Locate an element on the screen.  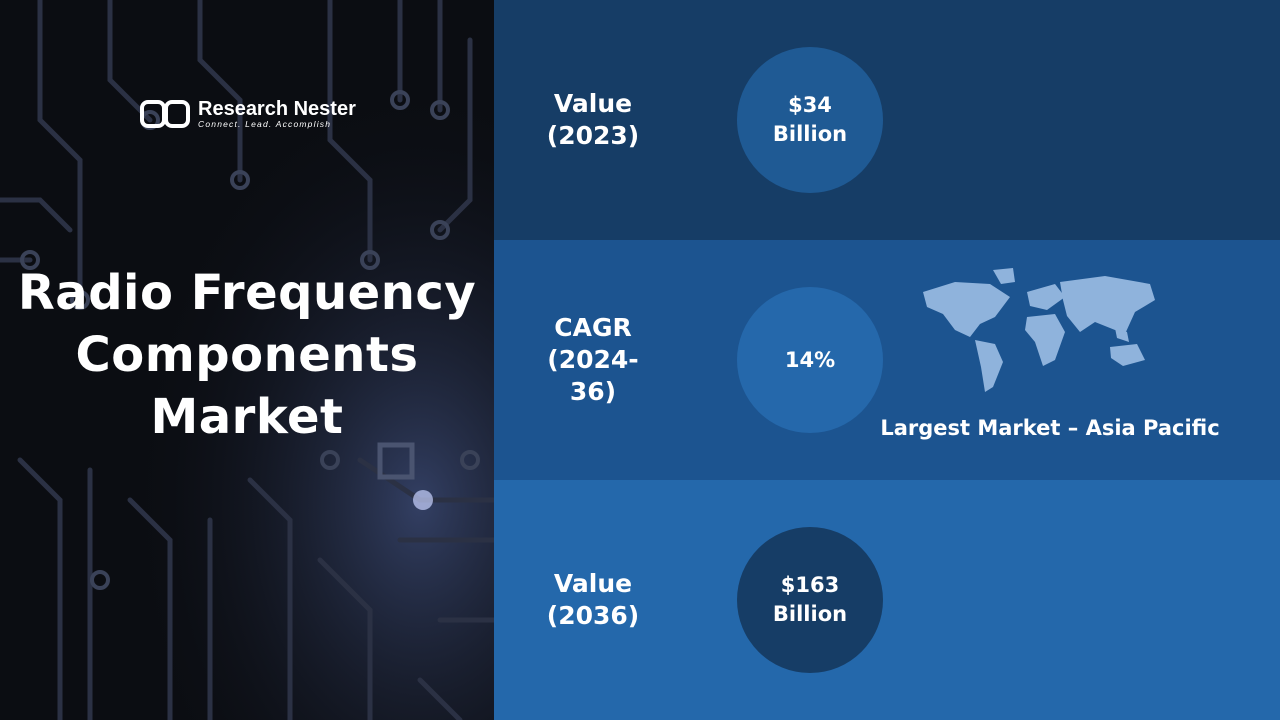
label-line: (2036) is located at coordinates (593, 615).